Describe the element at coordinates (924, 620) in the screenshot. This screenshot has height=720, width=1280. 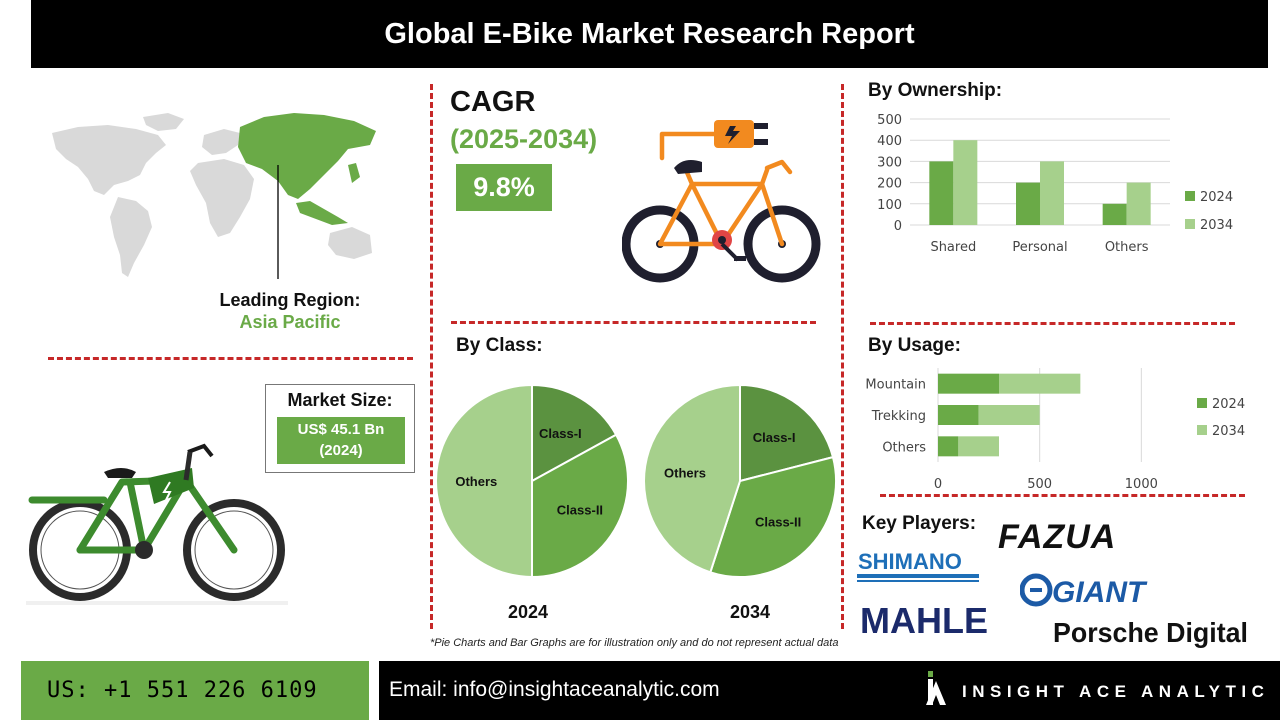
I see `svg-text: MAHLE` at that location.